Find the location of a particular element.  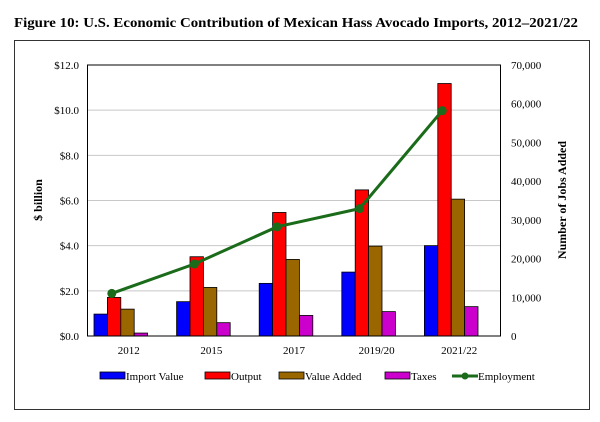

y-tick-label: $6.0 is located at coordinates (70, 202).